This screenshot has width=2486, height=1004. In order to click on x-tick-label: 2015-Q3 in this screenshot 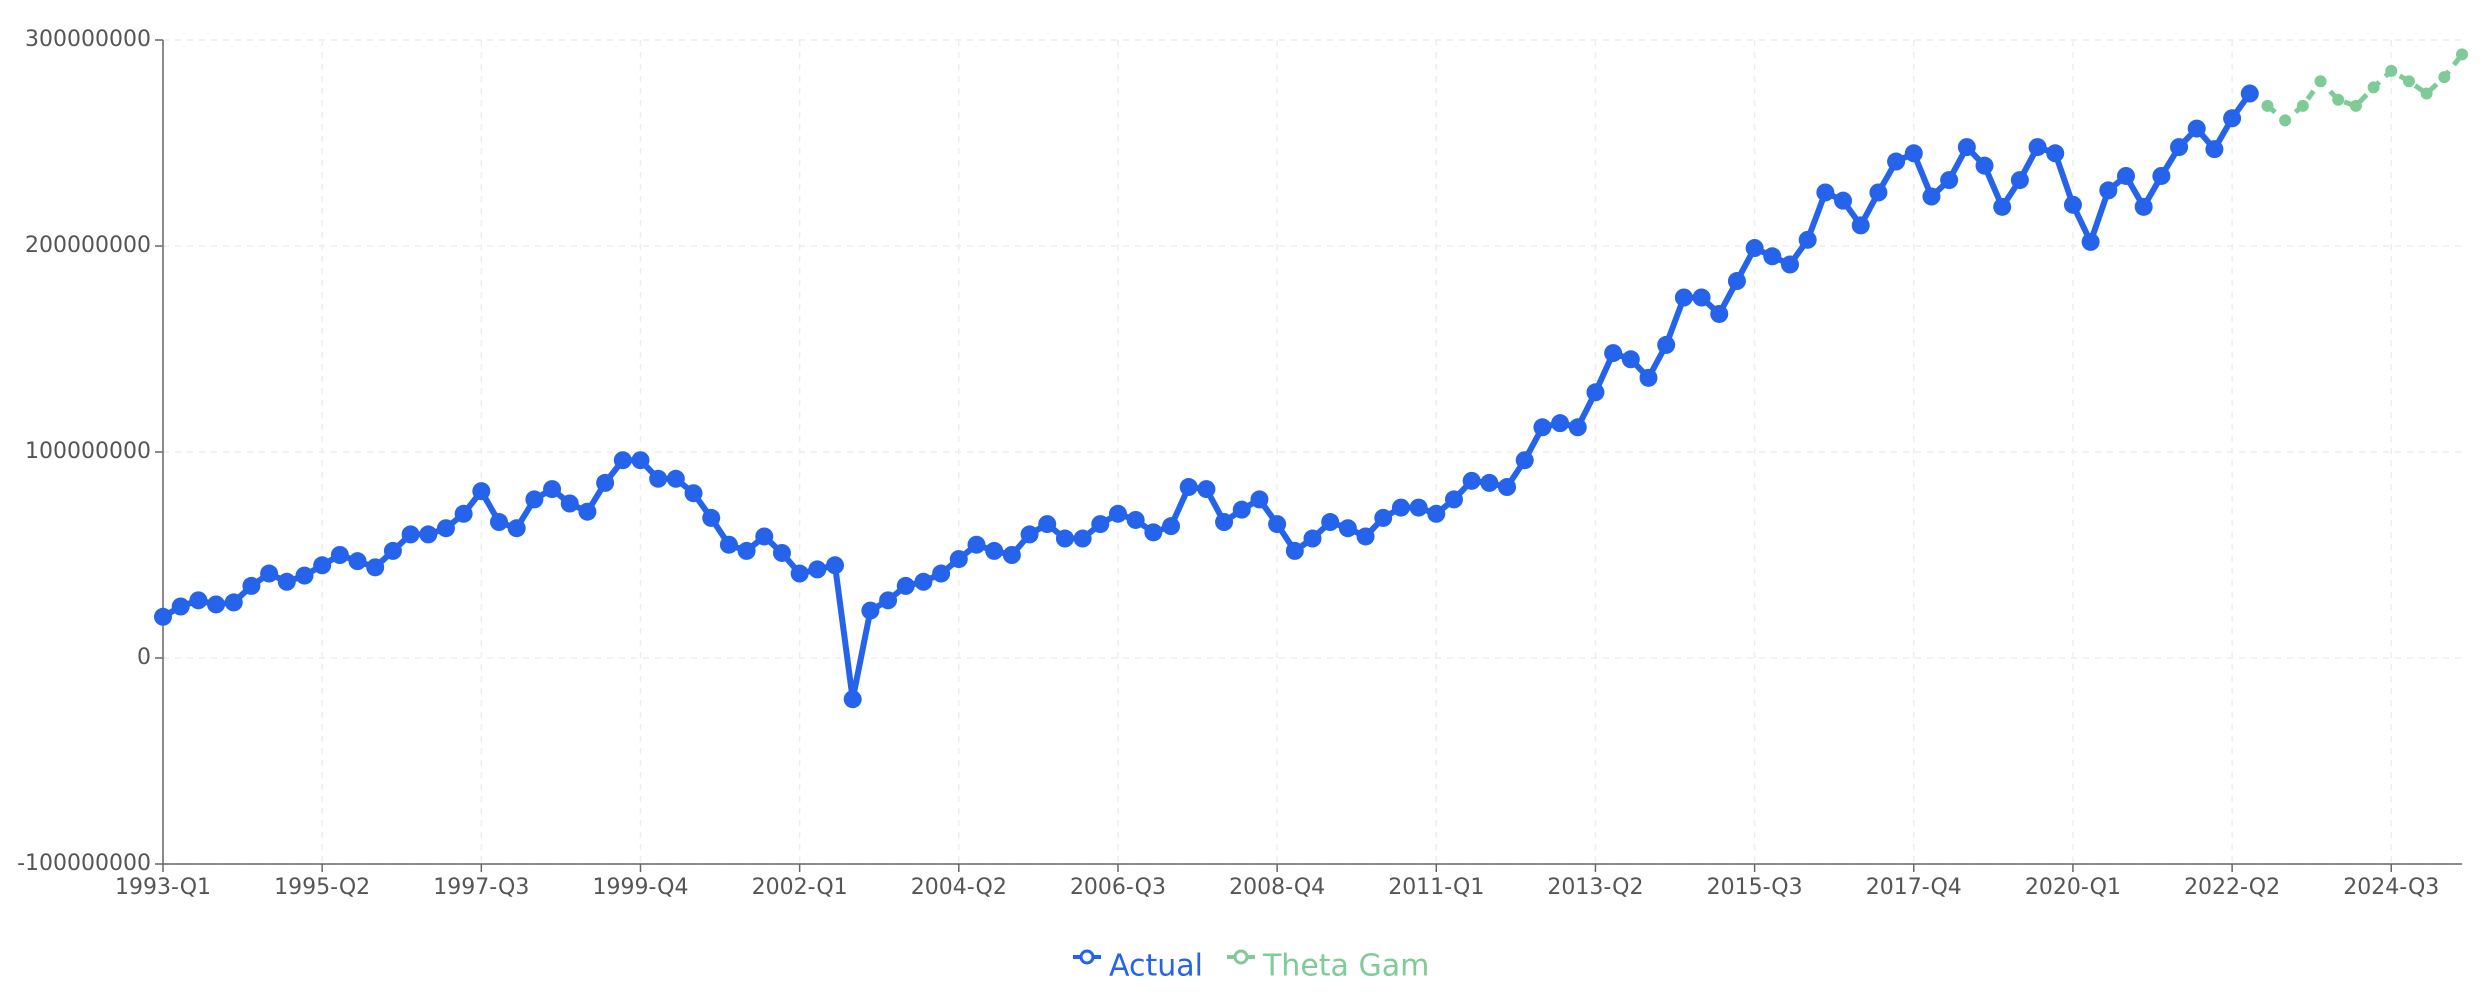, I will do `click(1755, 887)`.